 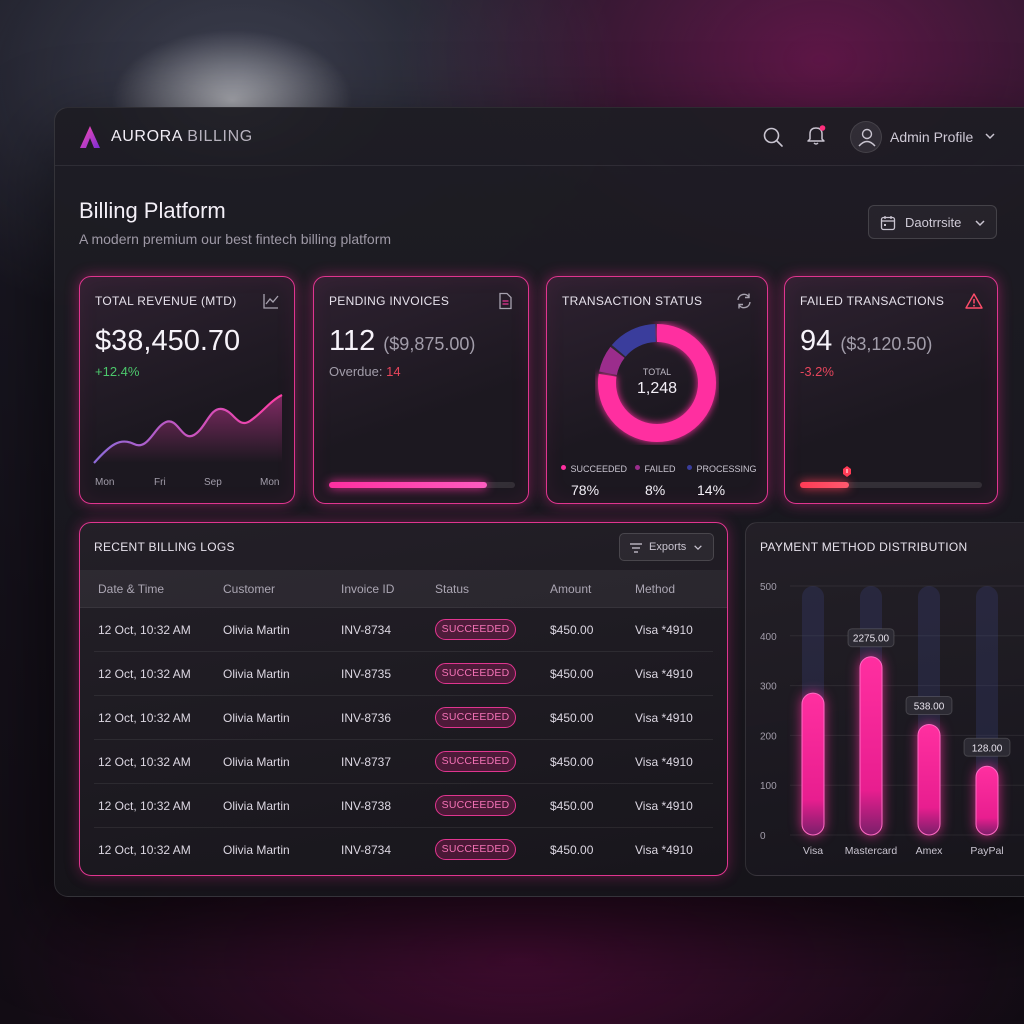 What do you see at coordinates (768, 736) in the screenshot?
I see `y-tick-label: 200` at bounding box center [768, 736].